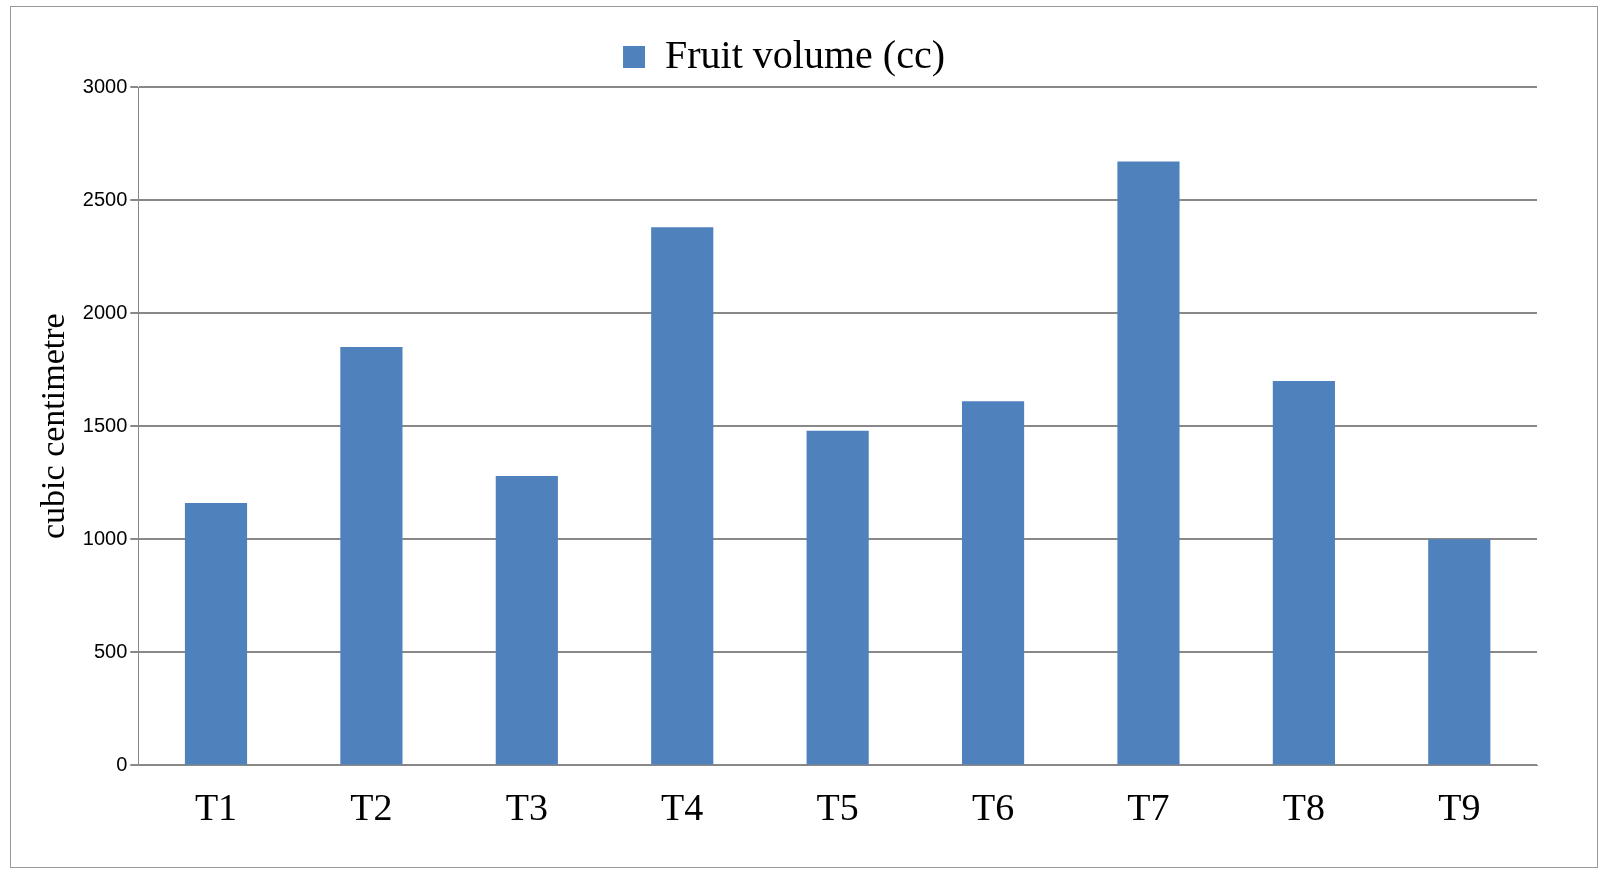 This screenshot has height=876, width=1608. I want to click on y-tick-label: 500, so click(110, 650).